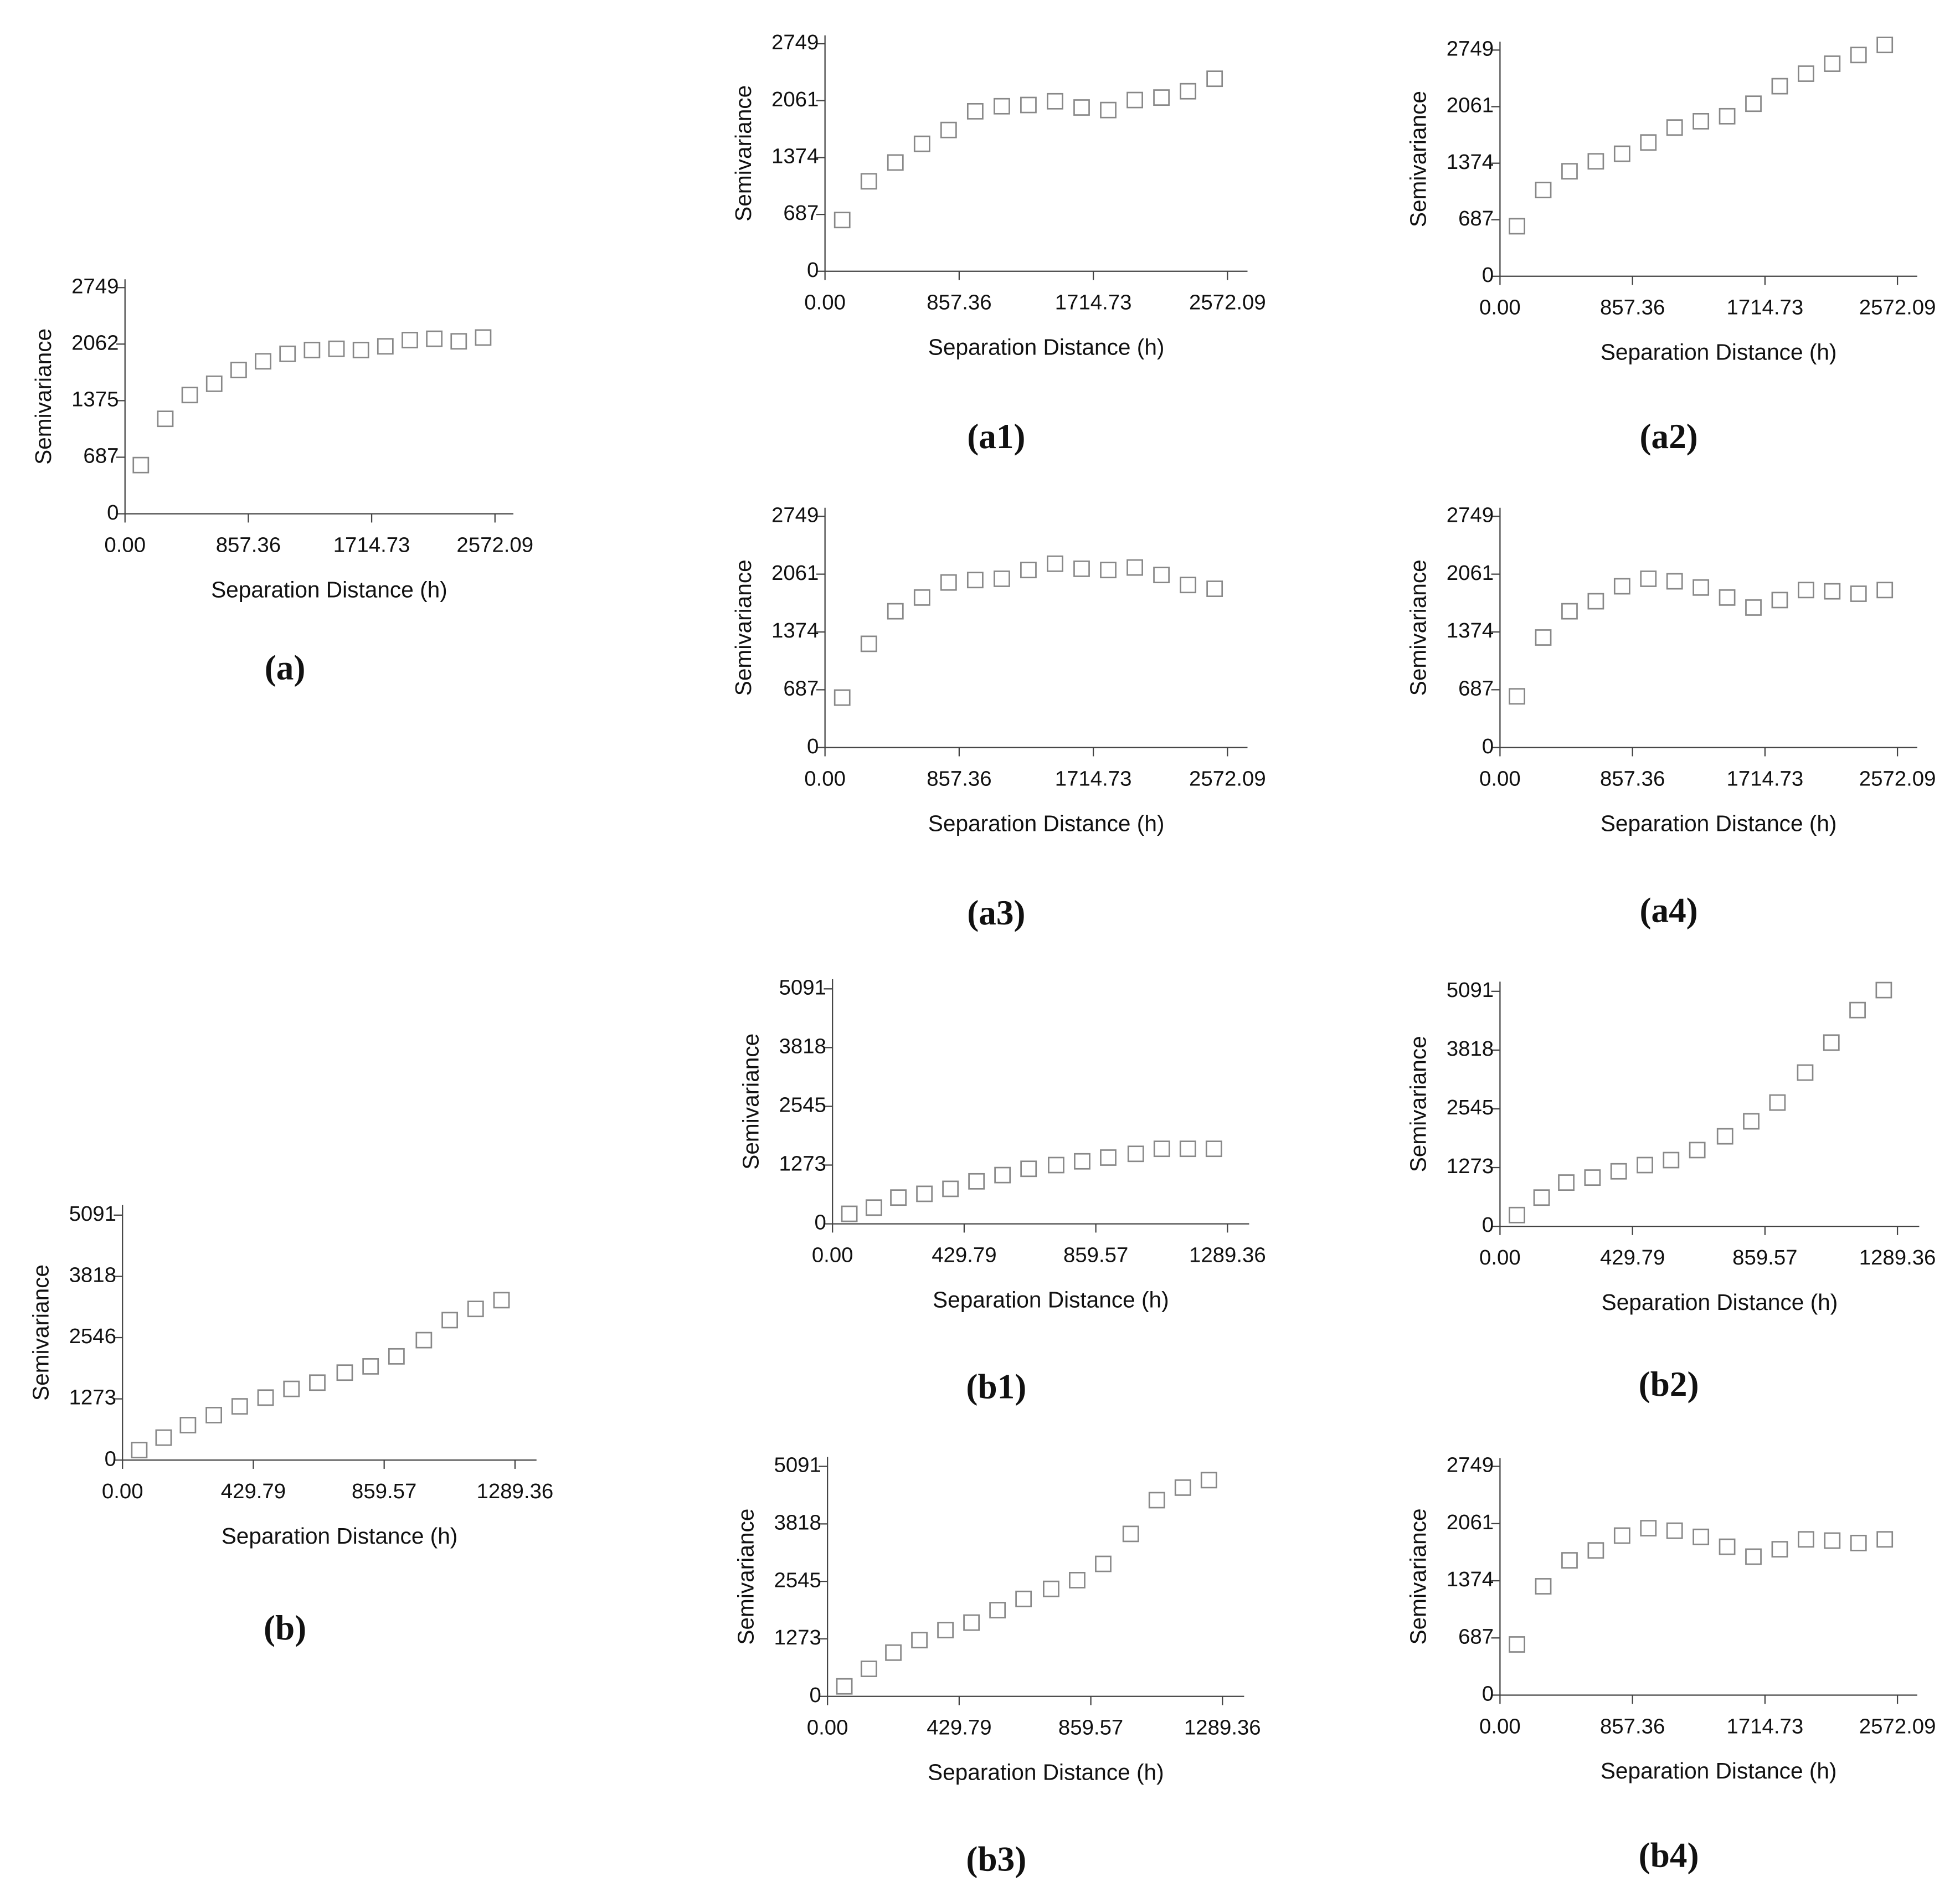 This screenshot has width=1960, height=1902. Describe the element at coordinates (959, 1728) in the screenshot. I see `x-tick-label: 429.79` at that location.